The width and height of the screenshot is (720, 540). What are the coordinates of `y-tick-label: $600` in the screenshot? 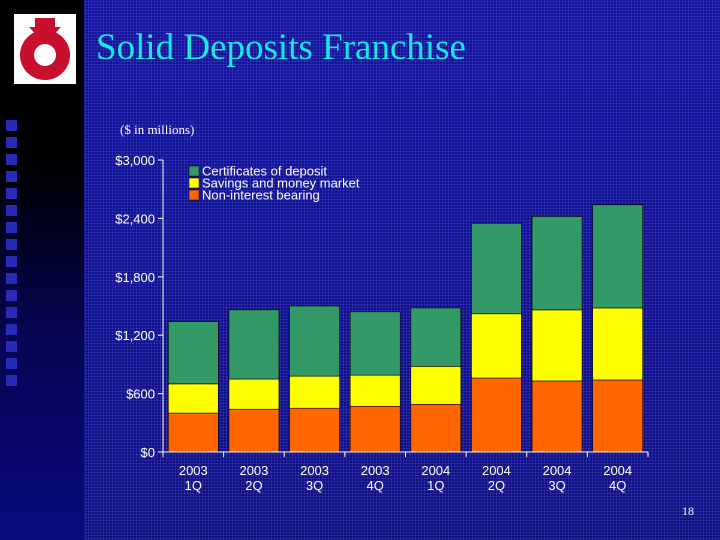 It's located at (140, 394).